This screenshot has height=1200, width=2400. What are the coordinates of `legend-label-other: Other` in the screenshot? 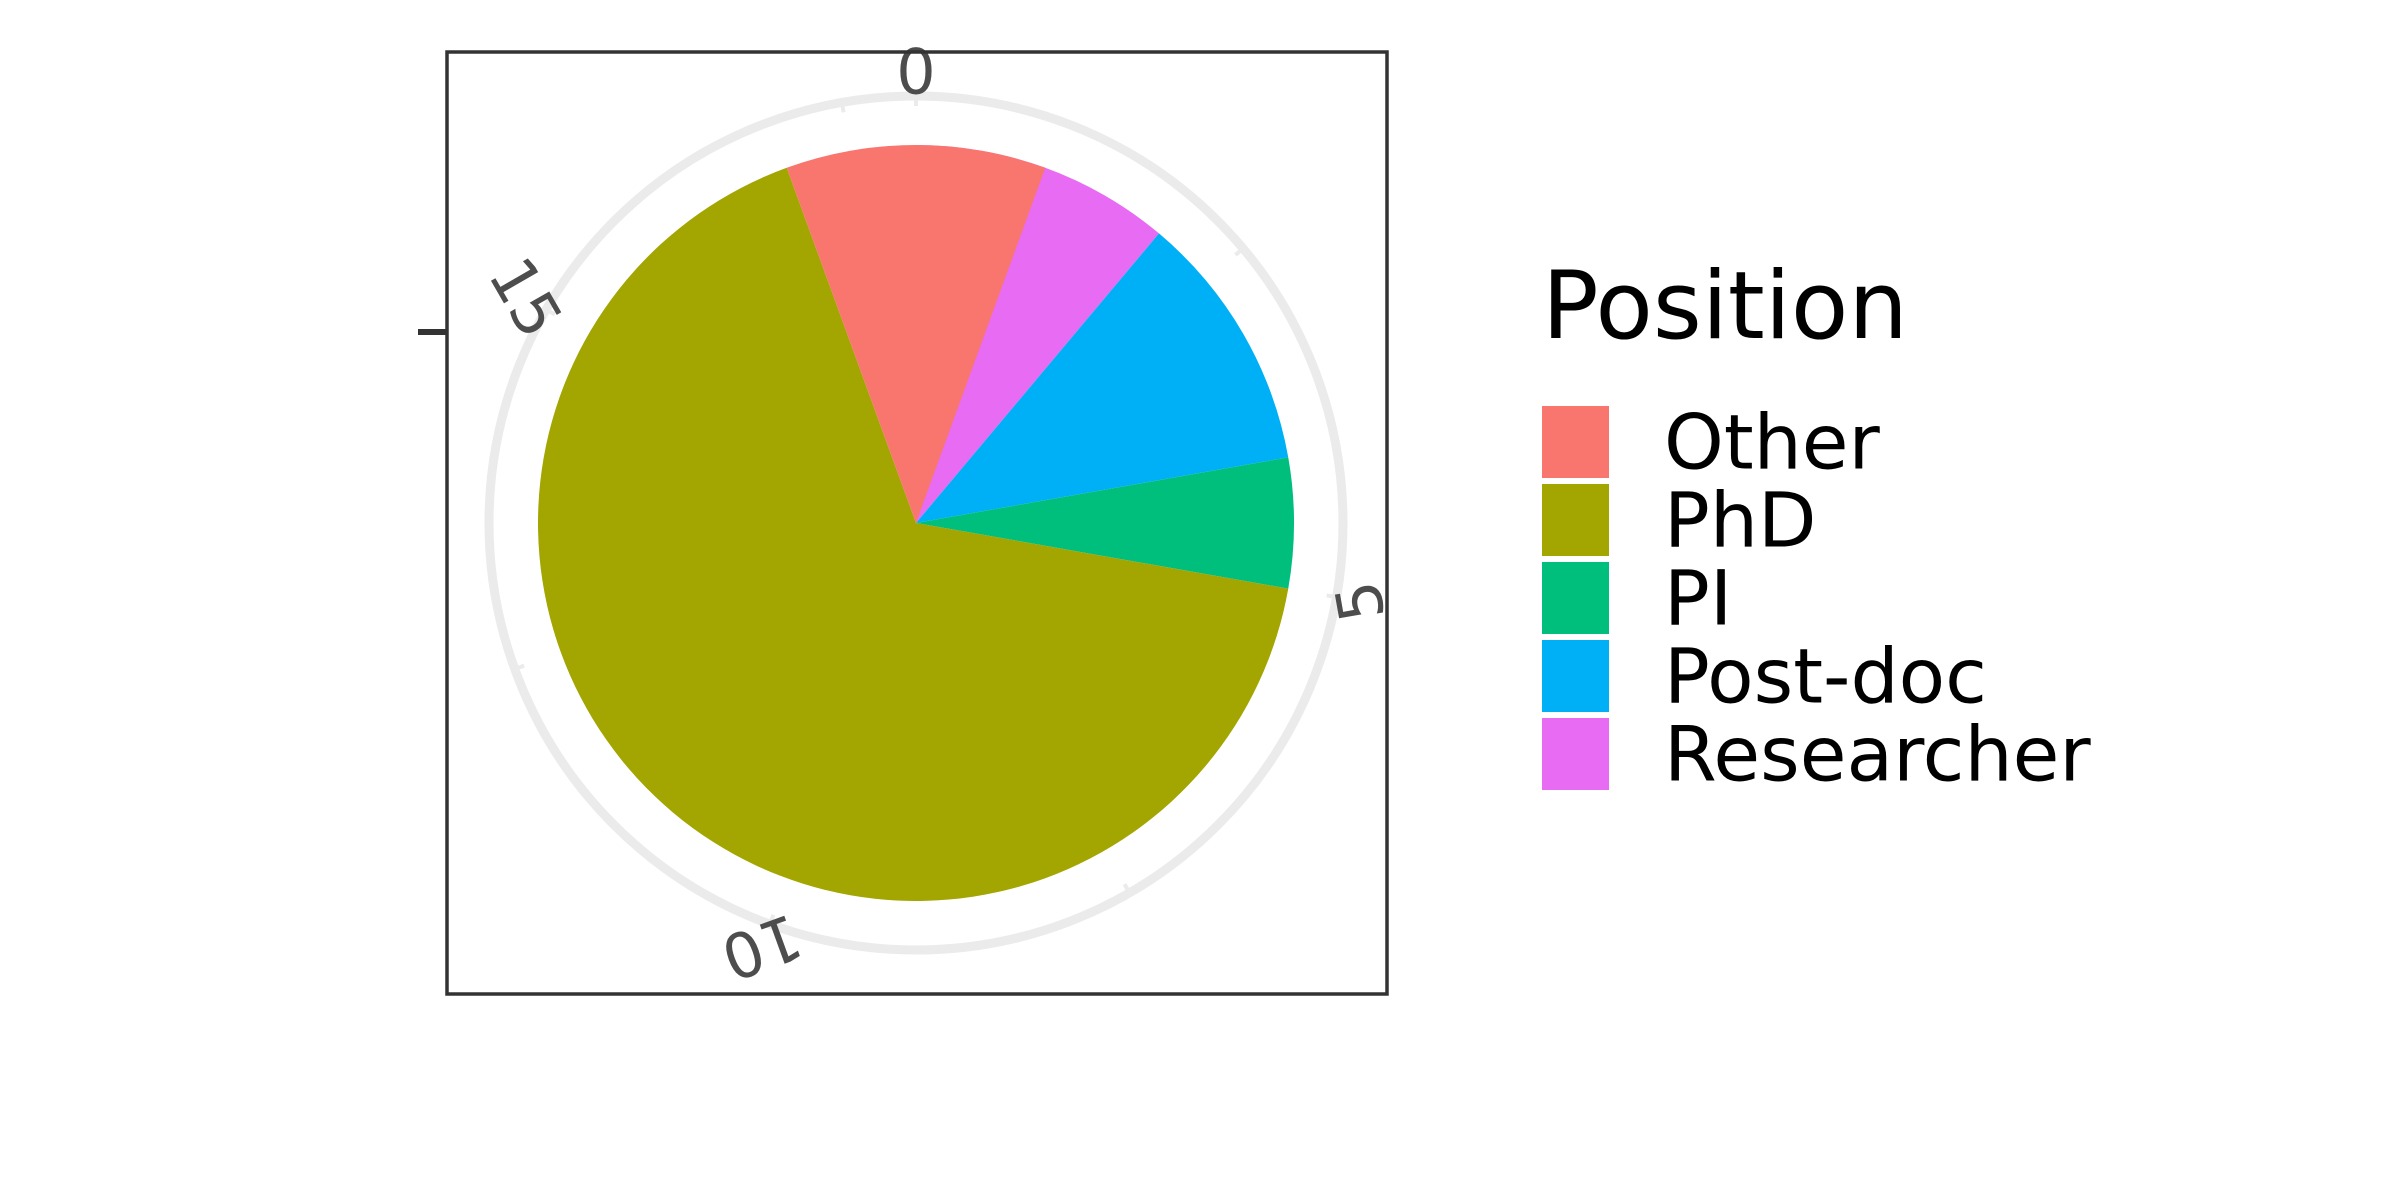 It's located at (1772, 442).